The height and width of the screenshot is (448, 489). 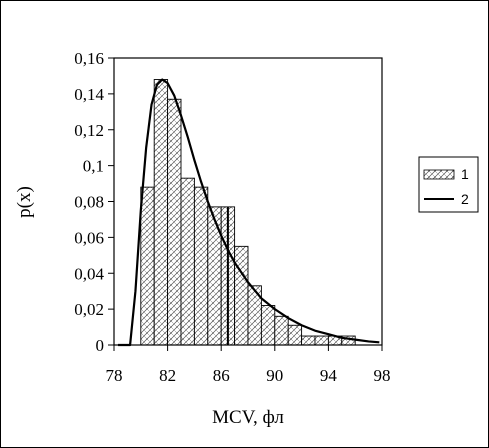 I want to click on x-tick-label: 94, so click(x=329, y=375).